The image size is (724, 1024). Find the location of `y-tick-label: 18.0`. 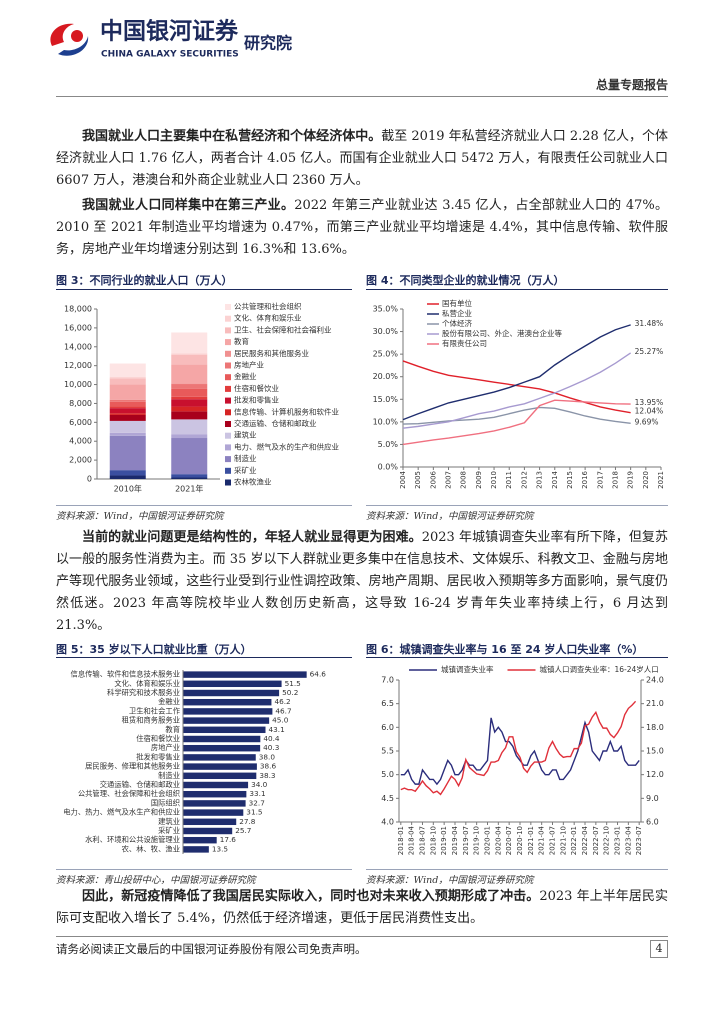

y-tick-label: 18.0 is located at coordinates (655, 727).